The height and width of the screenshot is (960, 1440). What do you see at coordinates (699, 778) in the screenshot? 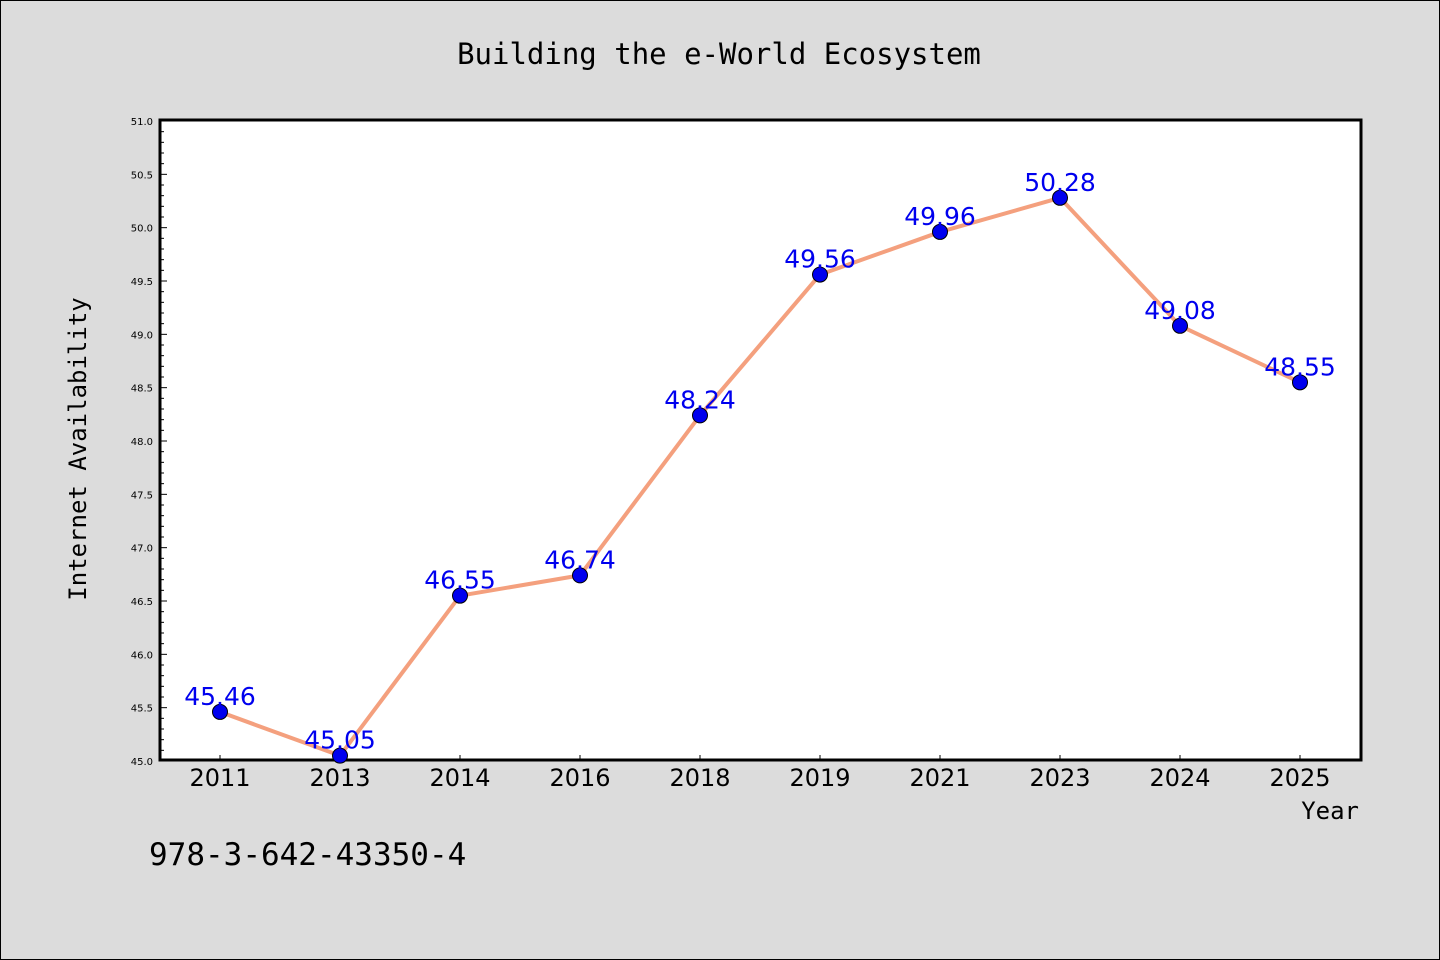
I see `x-tick-label: 2018` at bounding box center [699, 778].